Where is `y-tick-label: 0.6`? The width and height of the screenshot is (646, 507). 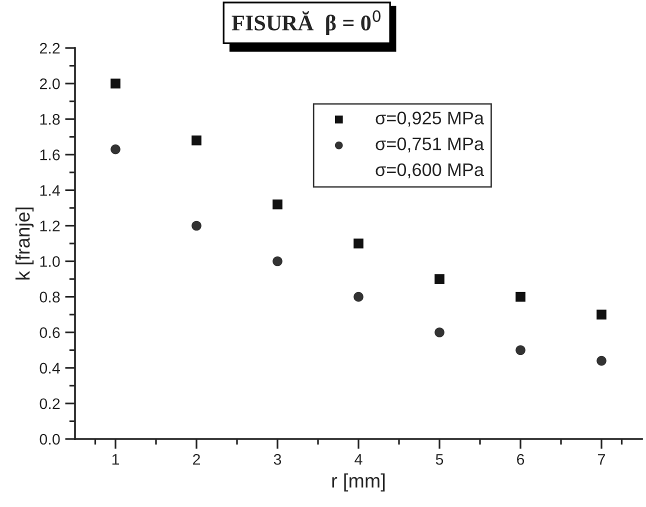
y-tick-label: 0.6 is located at coordinates (50, 332).